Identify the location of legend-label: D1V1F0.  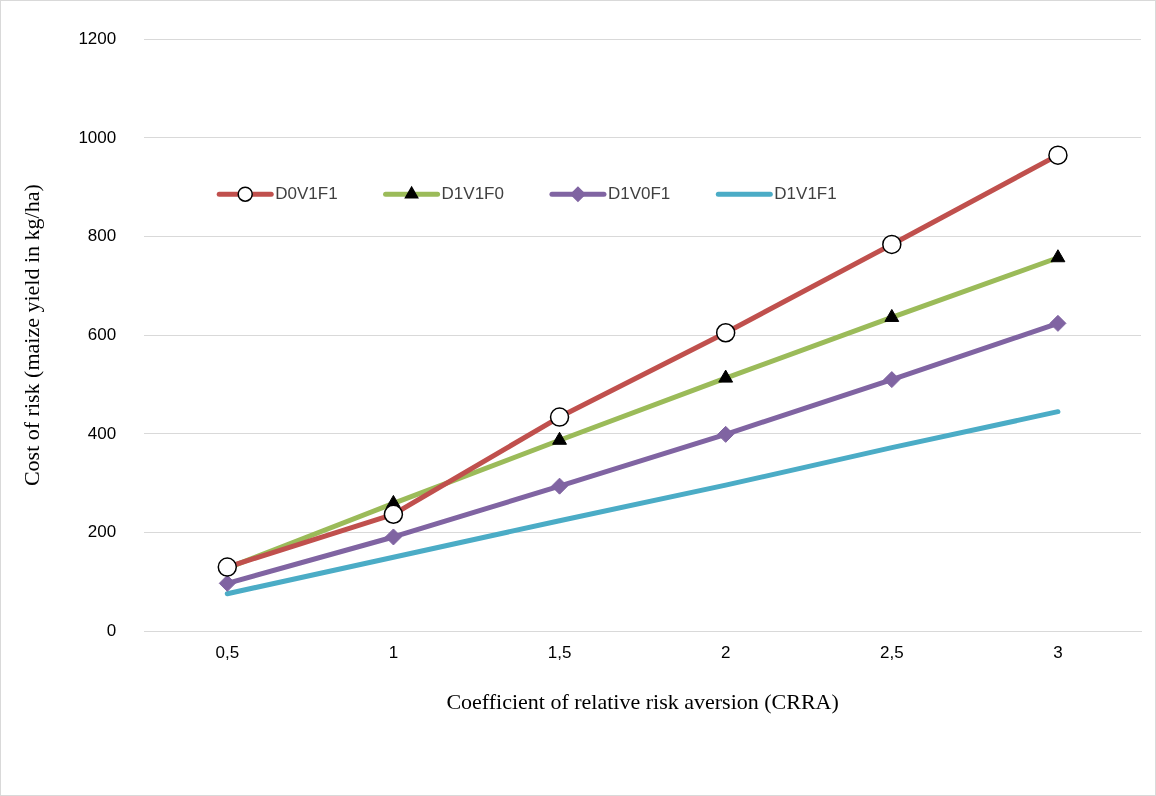
(472, 193).